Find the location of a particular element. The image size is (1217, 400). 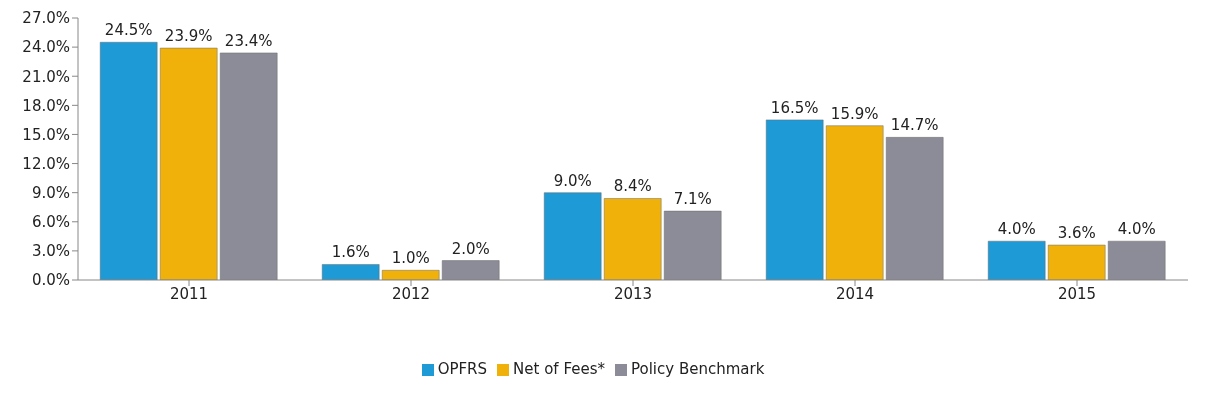

y-tick-label: 27.0% is located at coordinates (46, 18).